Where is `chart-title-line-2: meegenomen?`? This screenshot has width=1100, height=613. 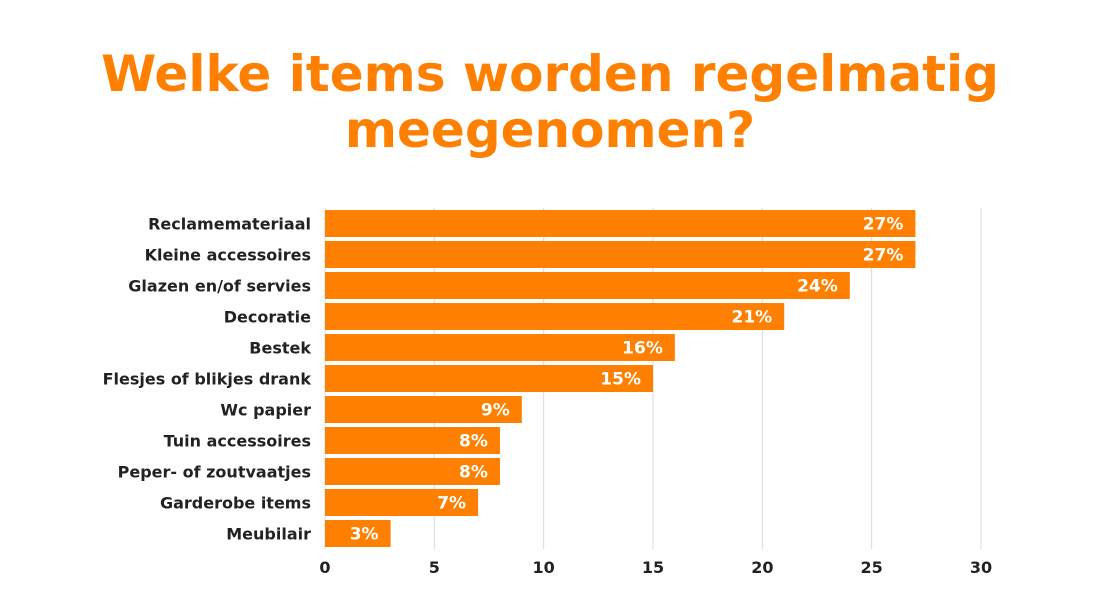 chart-title-line-2: meegenomen? is located at coordinates (550, 130).